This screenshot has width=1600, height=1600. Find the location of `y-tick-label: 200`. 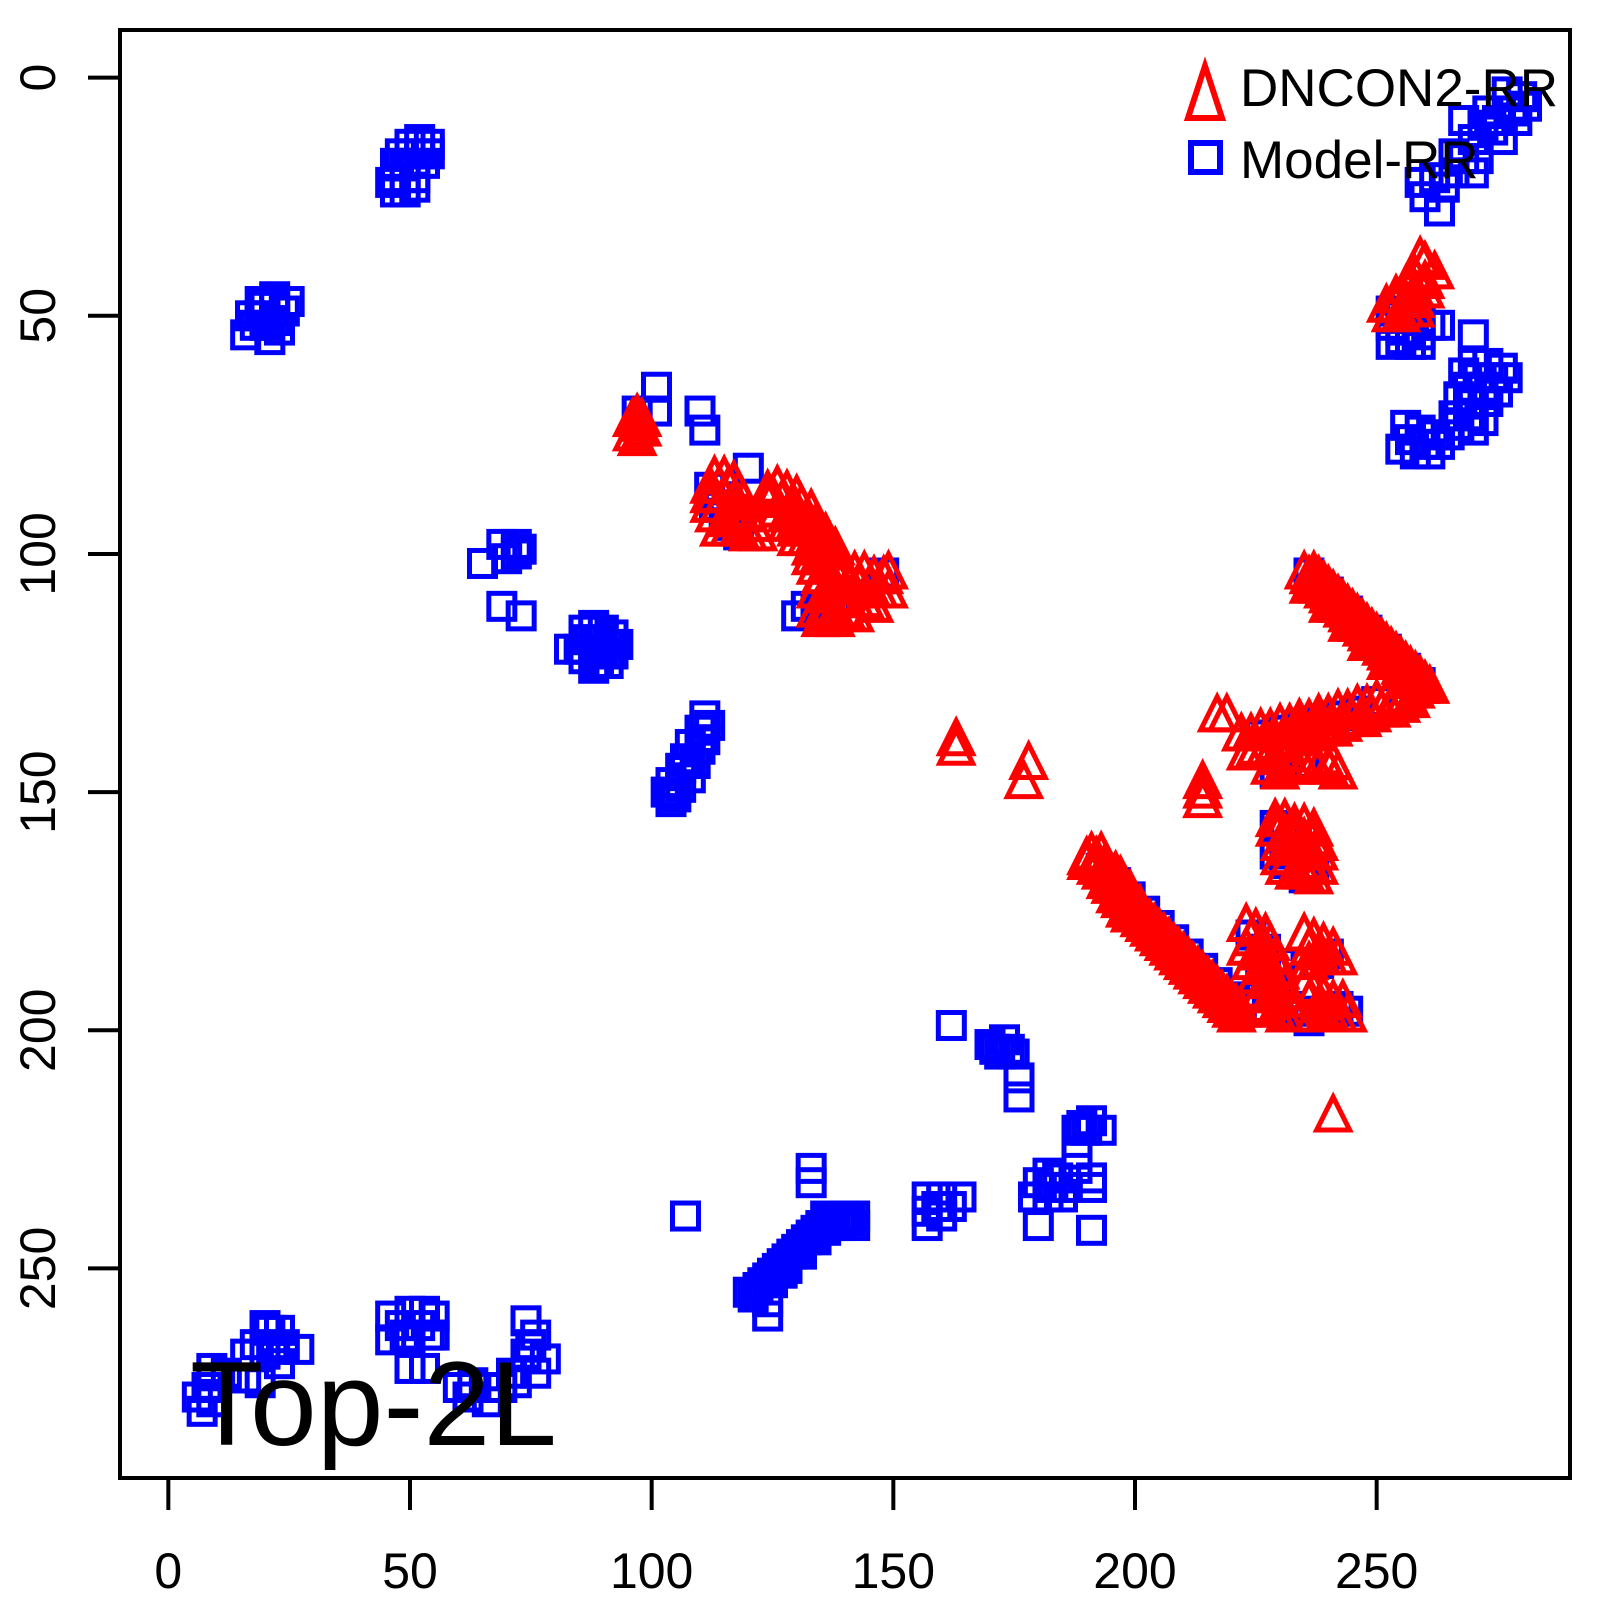

y-tick-label: 200 is located at coordinates (38, 1030).